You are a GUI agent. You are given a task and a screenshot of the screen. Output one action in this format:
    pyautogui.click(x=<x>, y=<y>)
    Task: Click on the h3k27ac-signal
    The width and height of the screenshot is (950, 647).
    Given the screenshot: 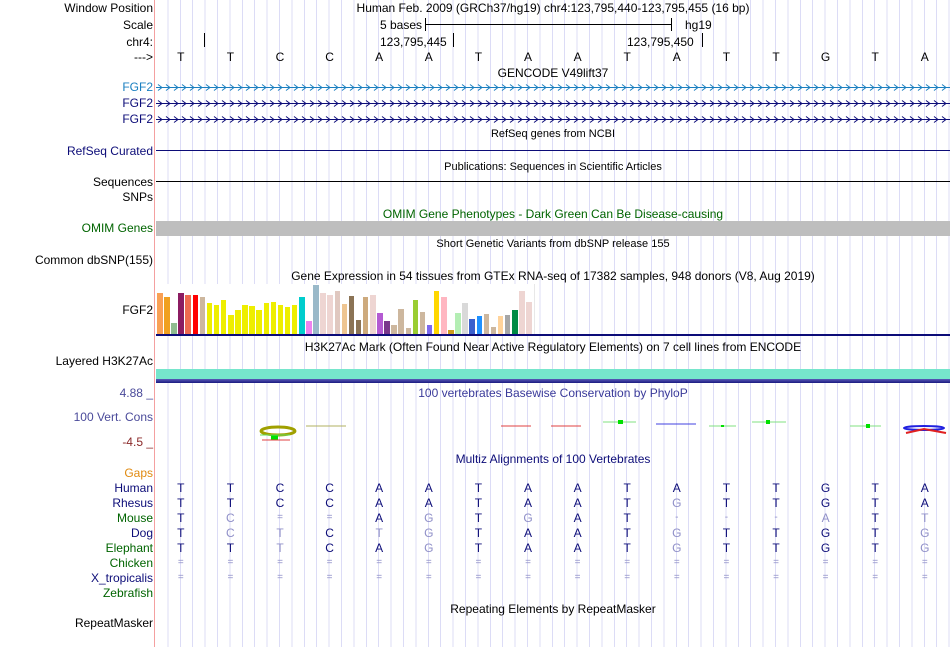 What is the action you would take?
    pyautogui.click(x=553, y=374)
    